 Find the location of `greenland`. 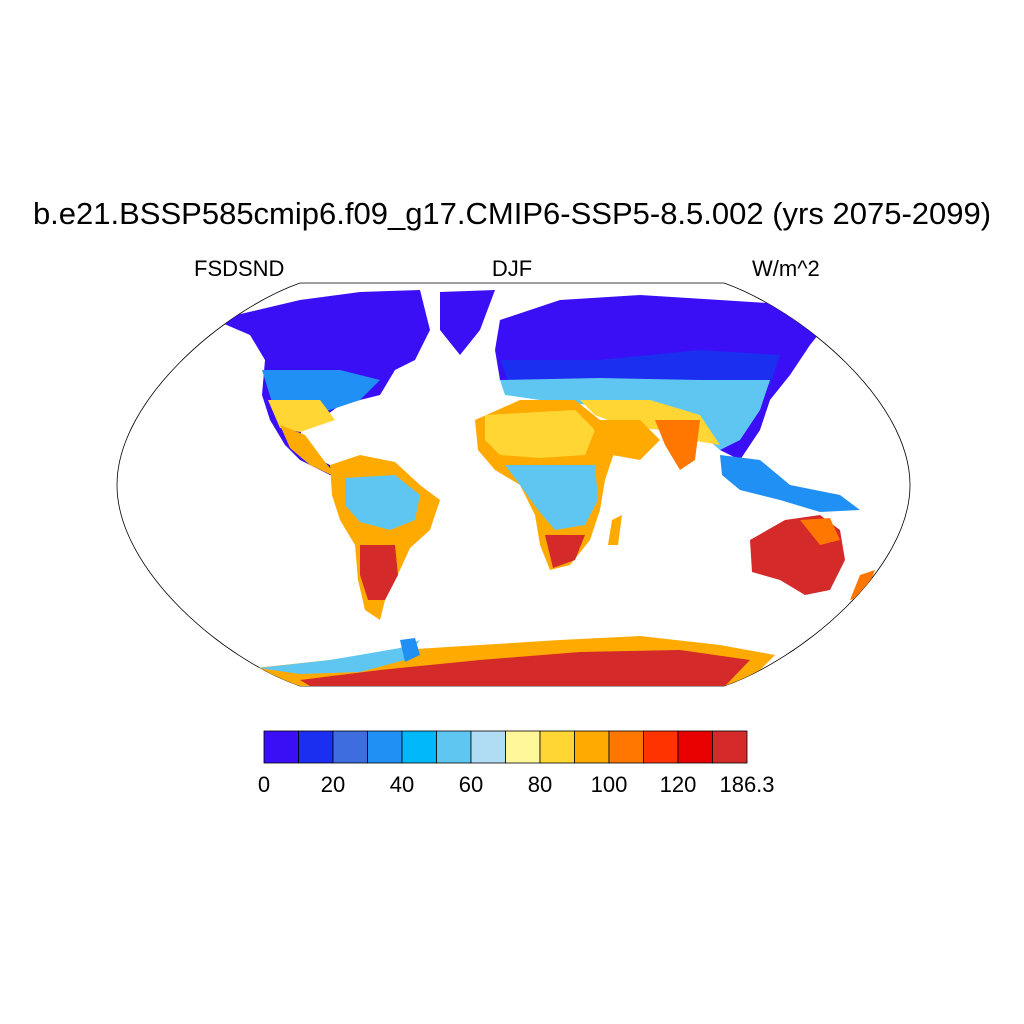

greenland is located at coordinates (467, 322).